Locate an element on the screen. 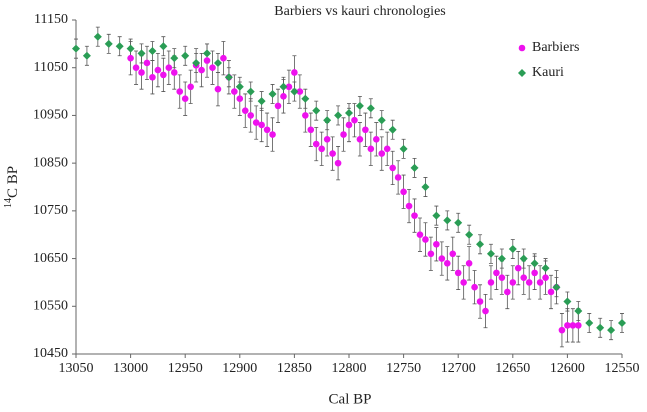  x-tick-label: 12800 is located at coordinates (349, 368).